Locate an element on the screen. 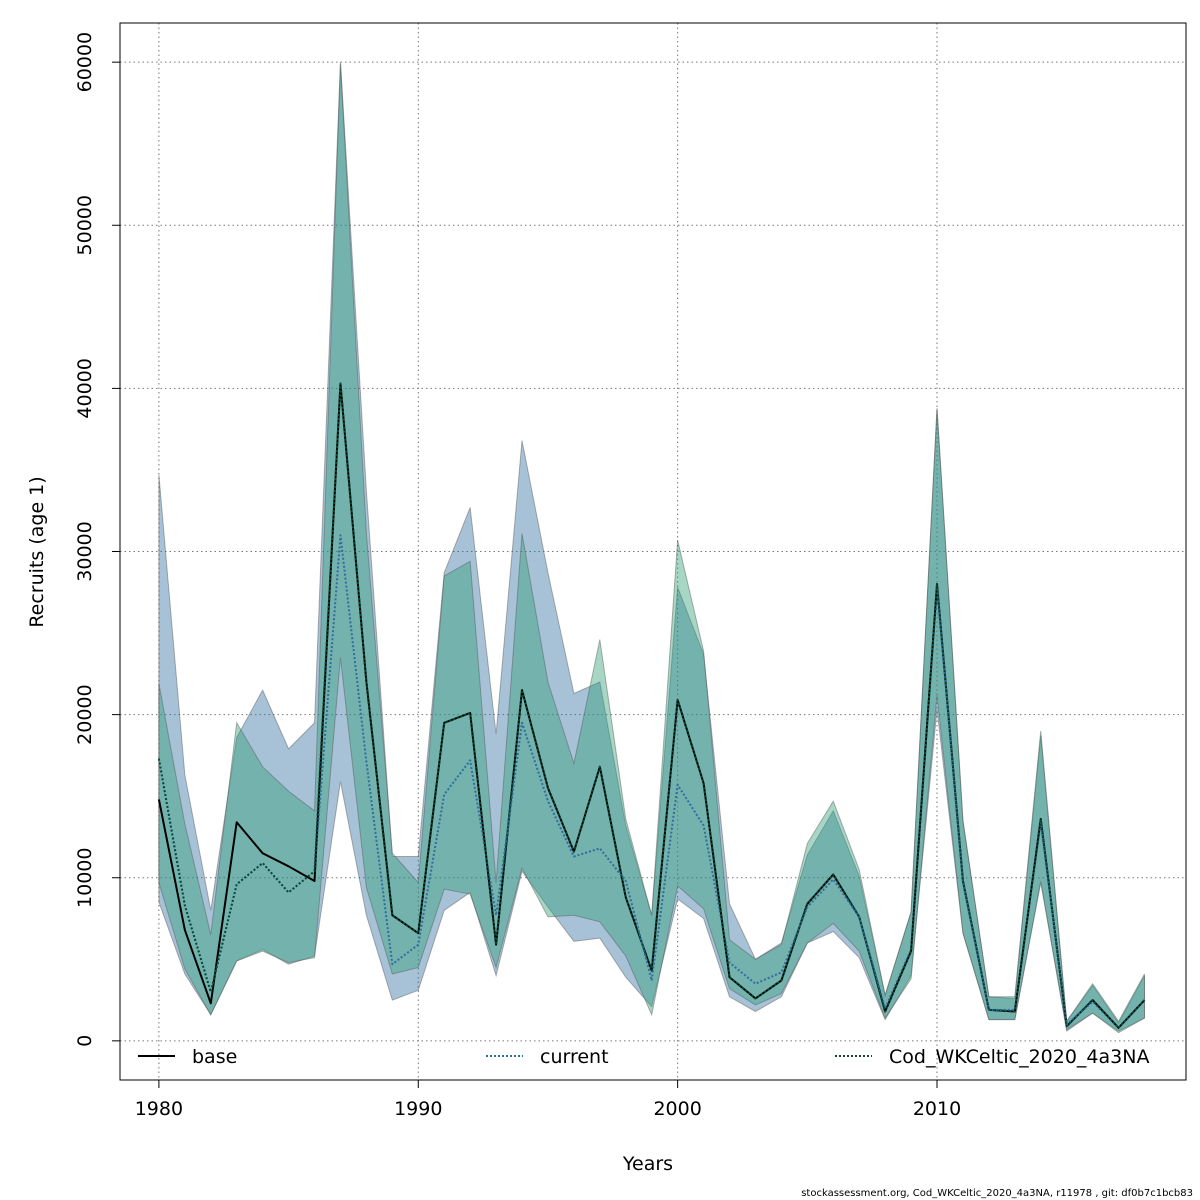 The height and width of the screenshot is (1200, 1200). y-tick-label-40000: 40000 is located at coordinates (85, 388).